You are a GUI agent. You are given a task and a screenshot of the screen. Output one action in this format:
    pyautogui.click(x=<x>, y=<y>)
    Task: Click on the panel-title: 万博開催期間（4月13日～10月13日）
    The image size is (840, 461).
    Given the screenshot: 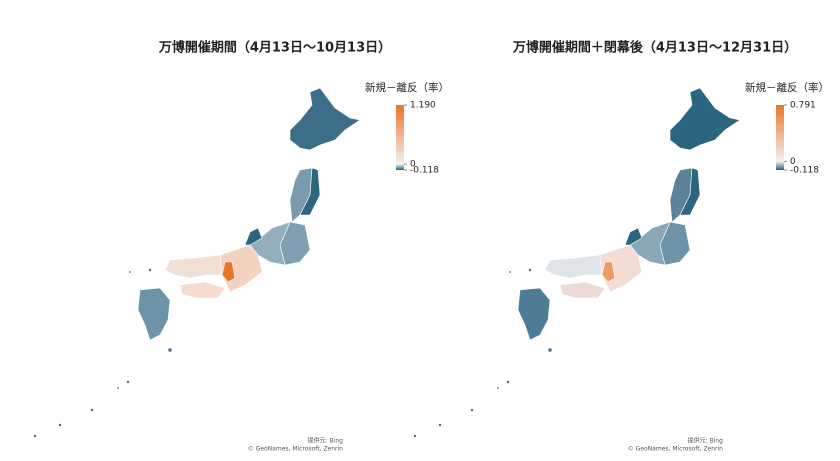 What is the action you would take?
    pyautogui.click(x=274, y=48)
    